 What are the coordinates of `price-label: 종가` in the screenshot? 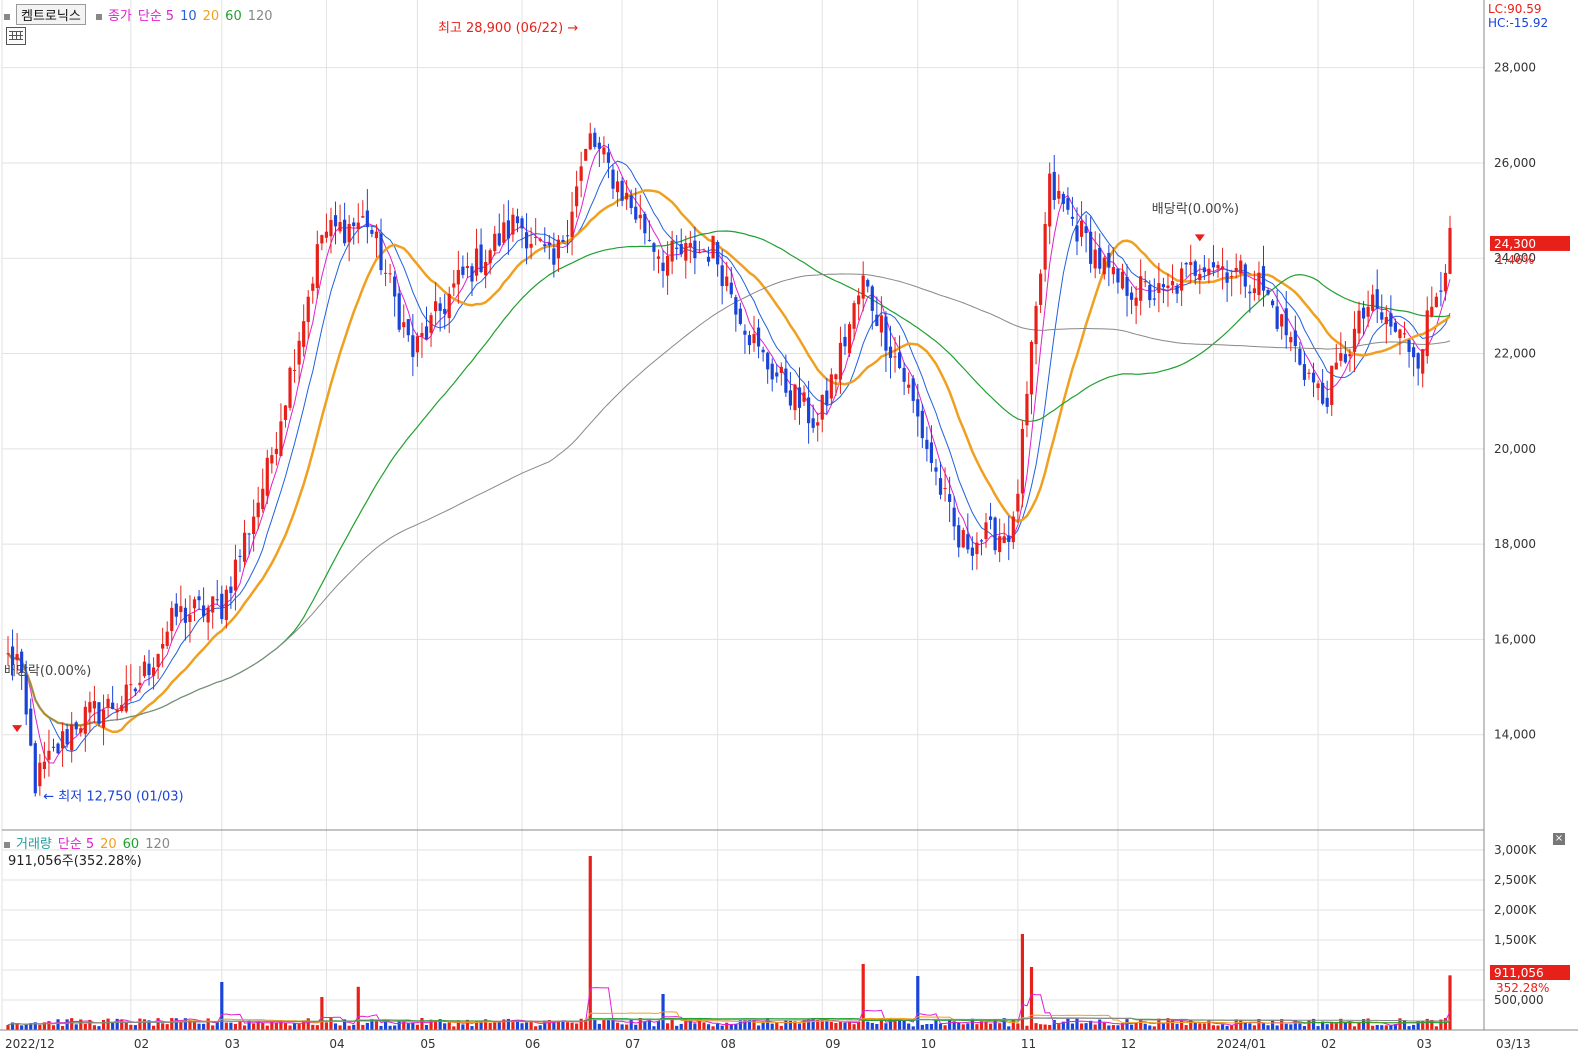 It's located at (119, 16).